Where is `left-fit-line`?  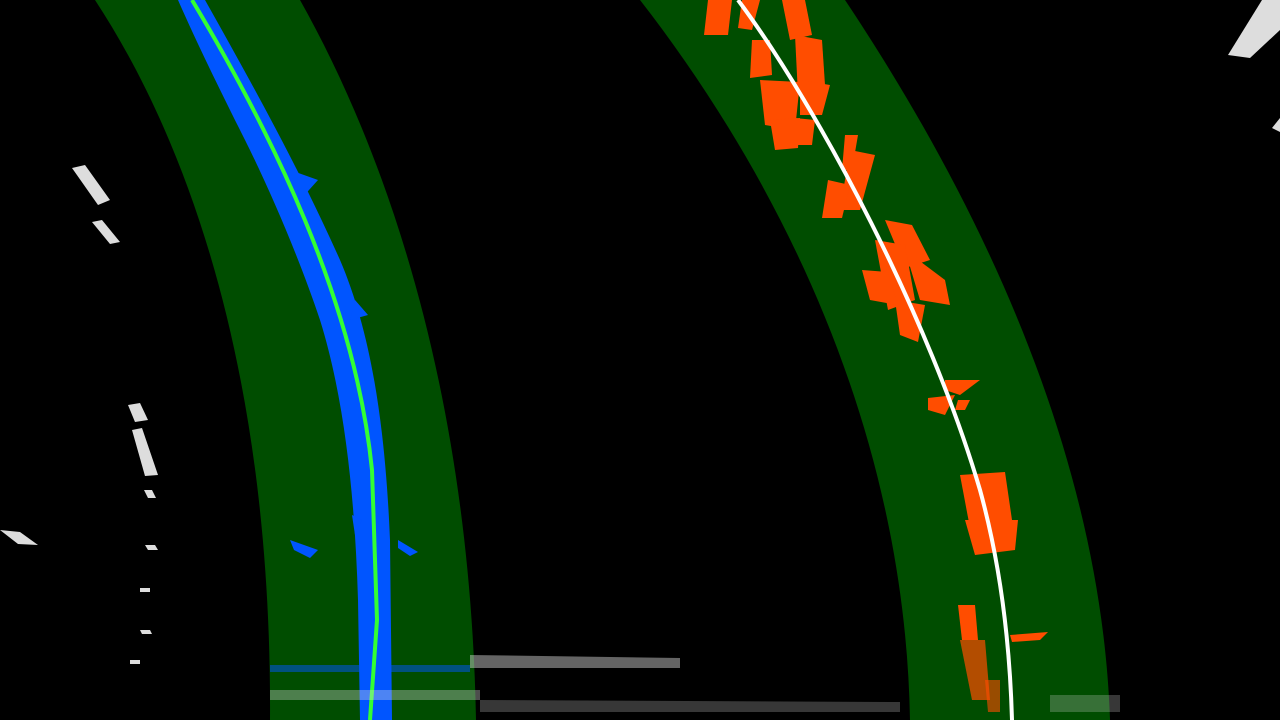
left-fit-line is located at coordinates (285, 360).